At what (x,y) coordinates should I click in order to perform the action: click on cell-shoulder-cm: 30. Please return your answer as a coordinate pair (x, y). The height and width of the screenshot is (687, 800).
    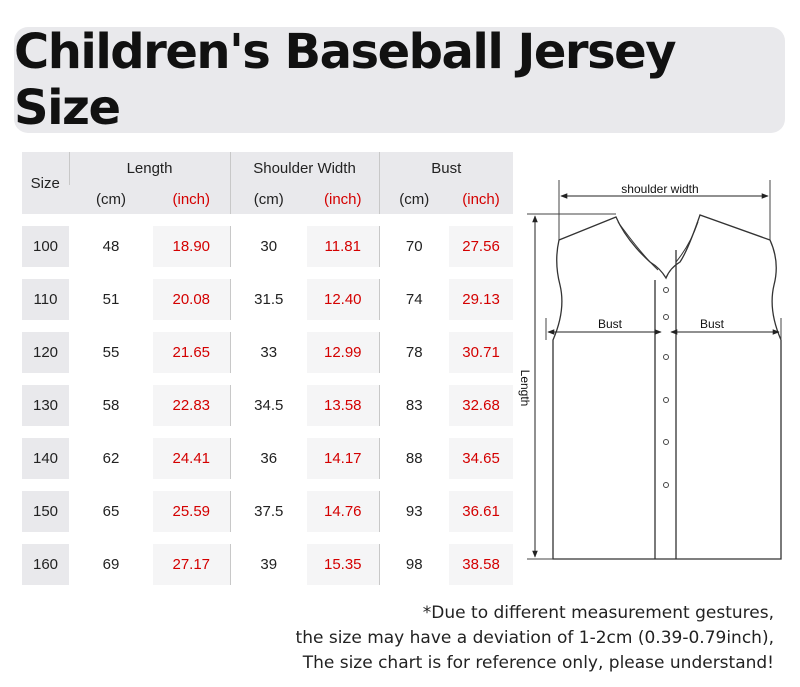
    Looking at the image, I should click on (268, 246).